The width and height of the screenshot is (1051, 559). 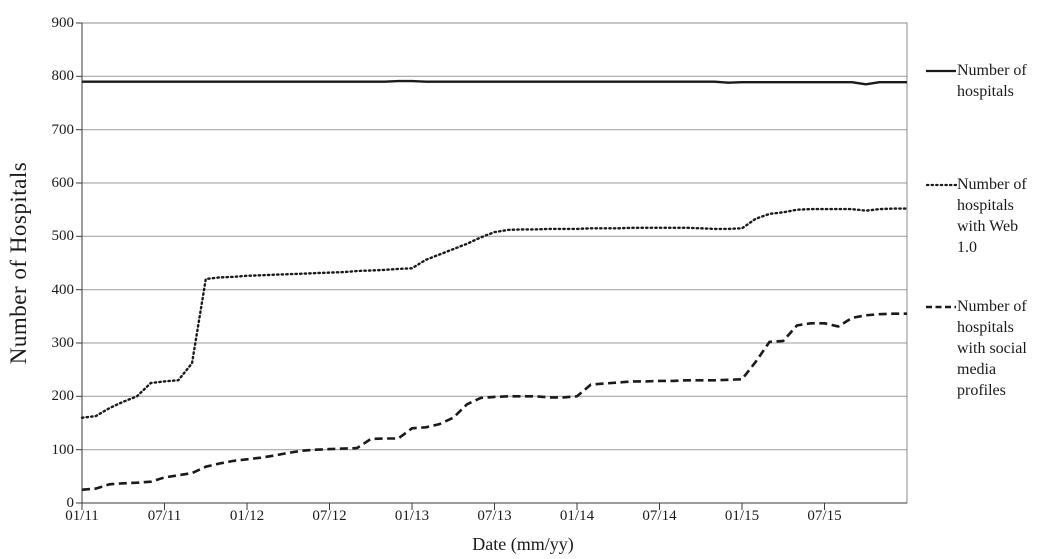 What do you see at coordinates (992, 216) in the screenshot?
I see `legend-label-web10: Number of hospitals with Web 1.0` at bounding box center [992, 216].